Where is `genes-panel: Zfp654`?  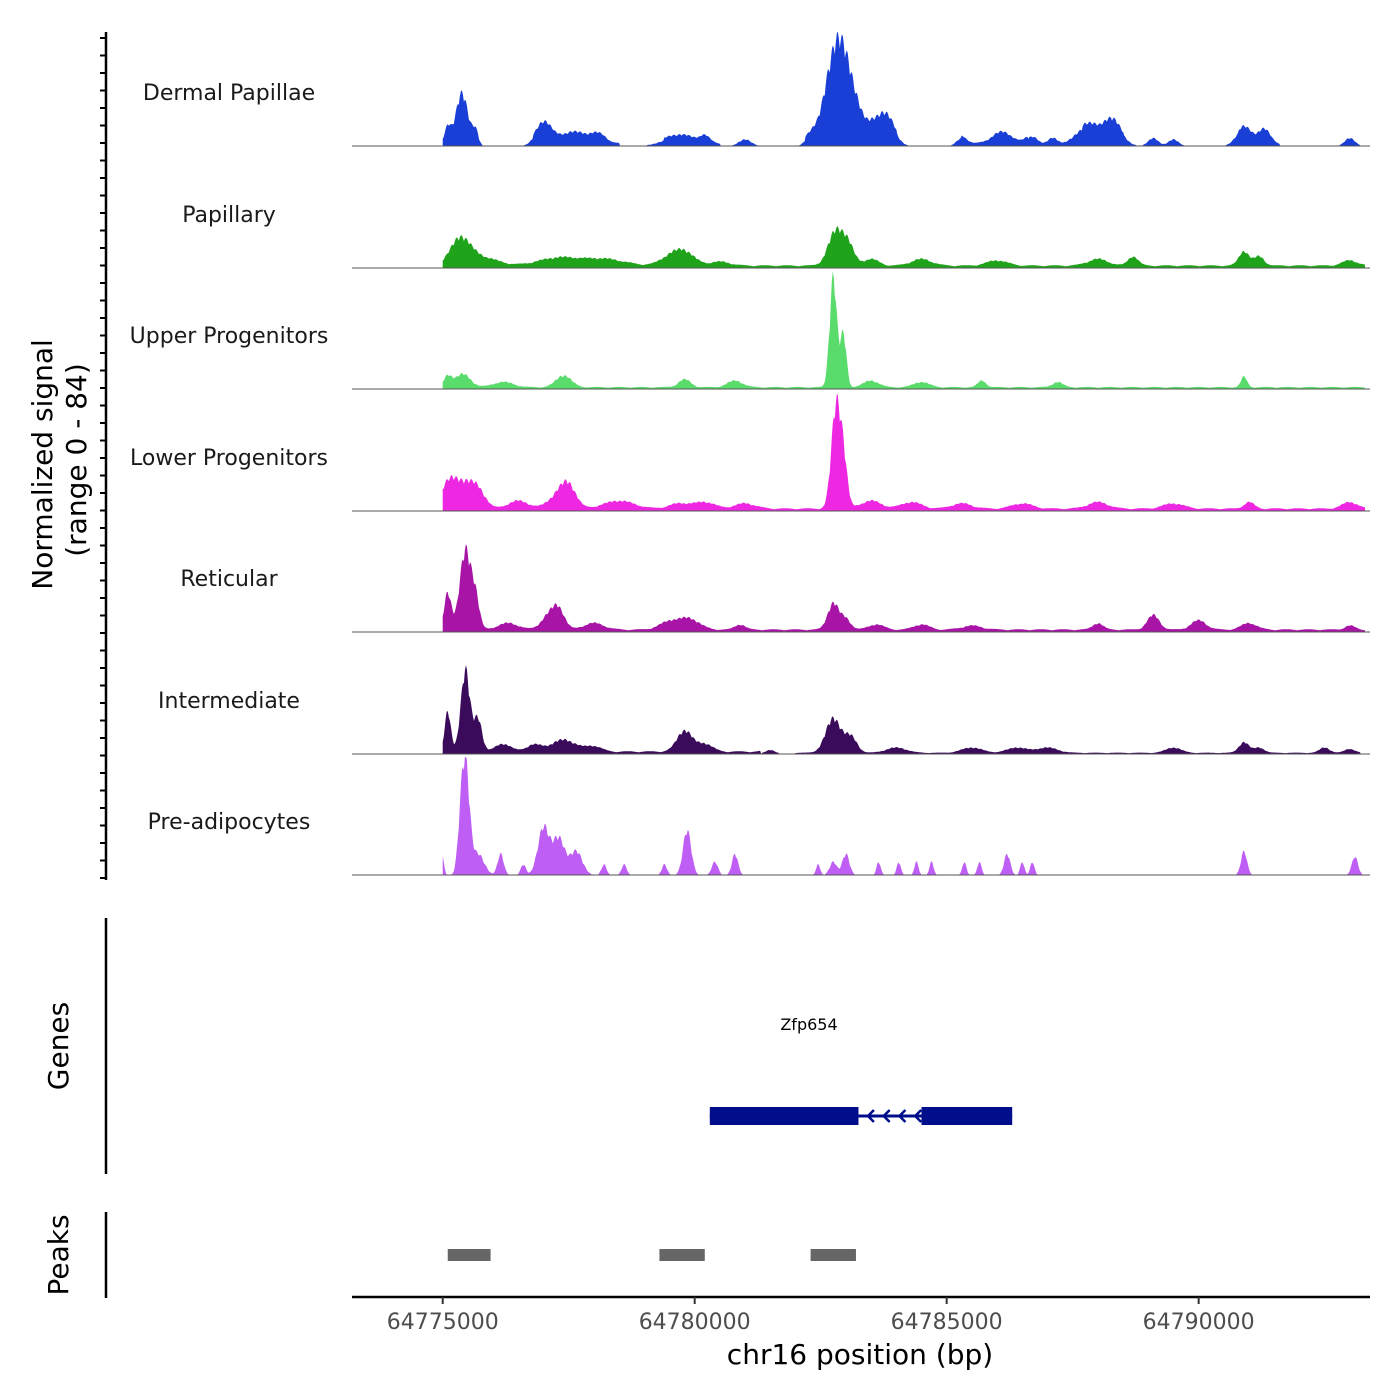
genes-panel: Zfp654 is located at coordinates (861, 1070).